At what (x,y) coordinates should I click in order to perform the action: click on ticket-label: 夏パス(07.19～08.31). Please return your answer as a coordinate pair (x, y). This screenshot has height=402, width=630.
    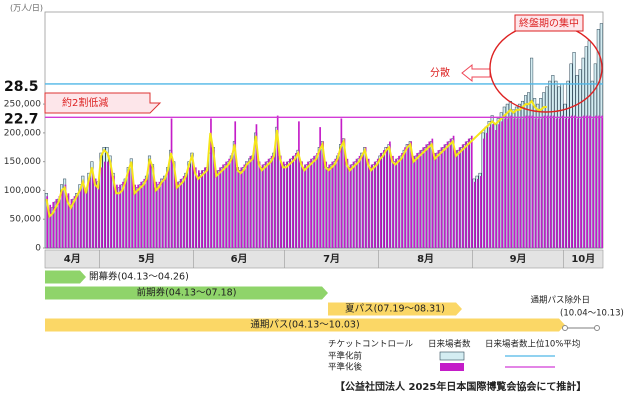
    Looking at the image, I should click on (395, 309).